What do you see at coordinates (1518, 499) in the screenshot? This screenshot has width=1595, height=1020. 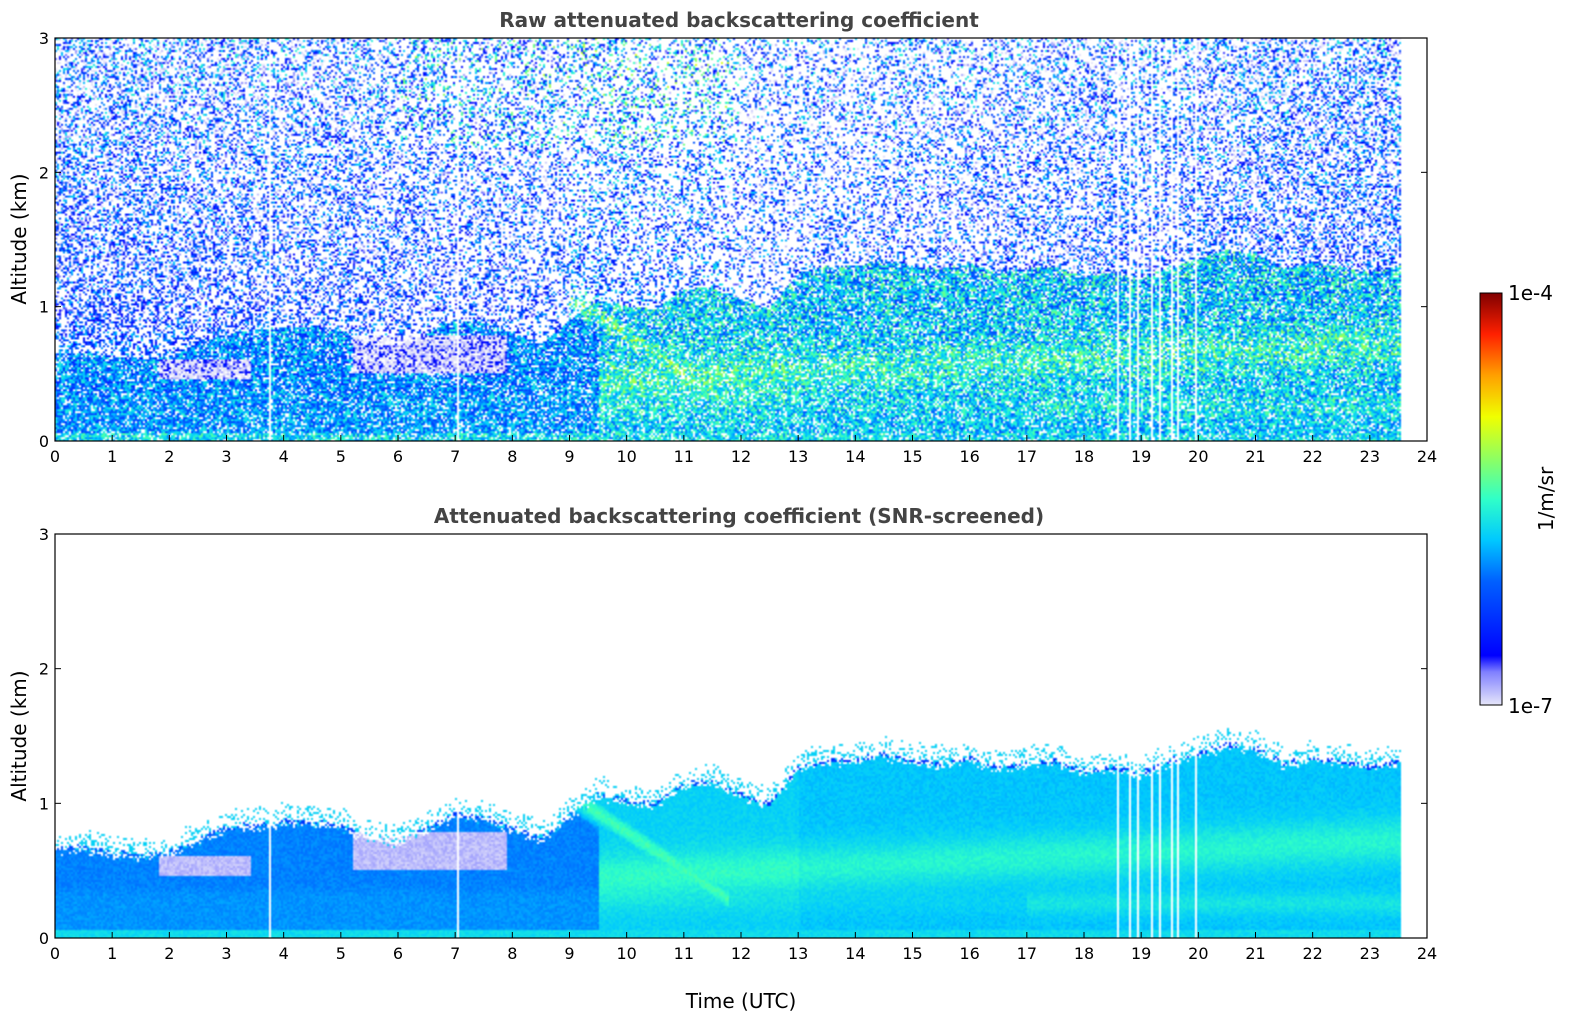 I see `colorbar: 1e-4 1e-7 1/m/sr` at bounding box center [1518, 499].